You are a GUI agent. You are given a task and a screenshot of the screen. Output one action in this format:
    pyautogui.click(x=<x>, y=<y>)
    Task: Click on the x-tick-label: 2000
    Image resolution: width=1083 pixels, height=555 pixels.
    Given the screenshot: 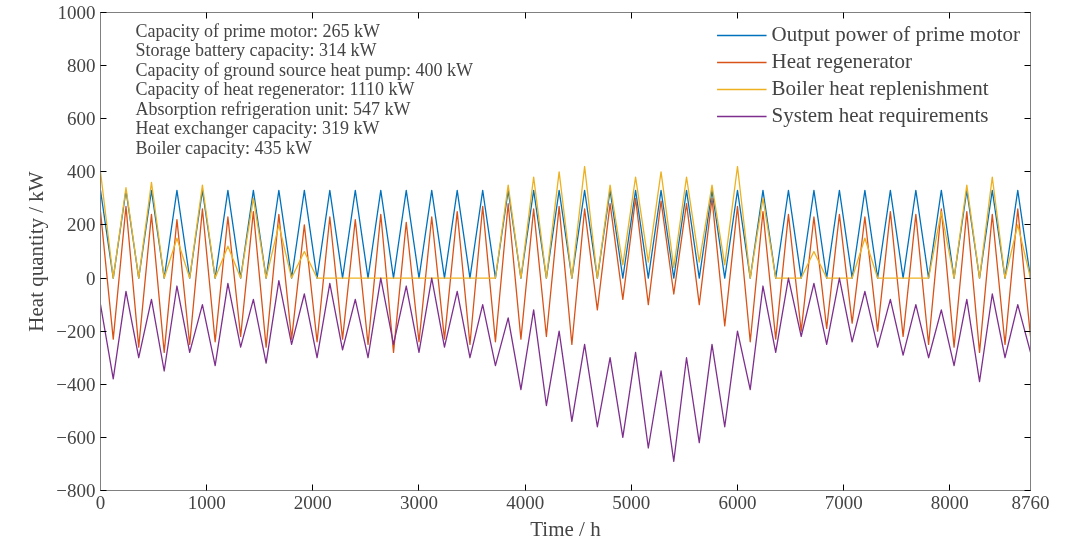 What is the action you would take?
    pyautogui.click(x=312, y=502)
    